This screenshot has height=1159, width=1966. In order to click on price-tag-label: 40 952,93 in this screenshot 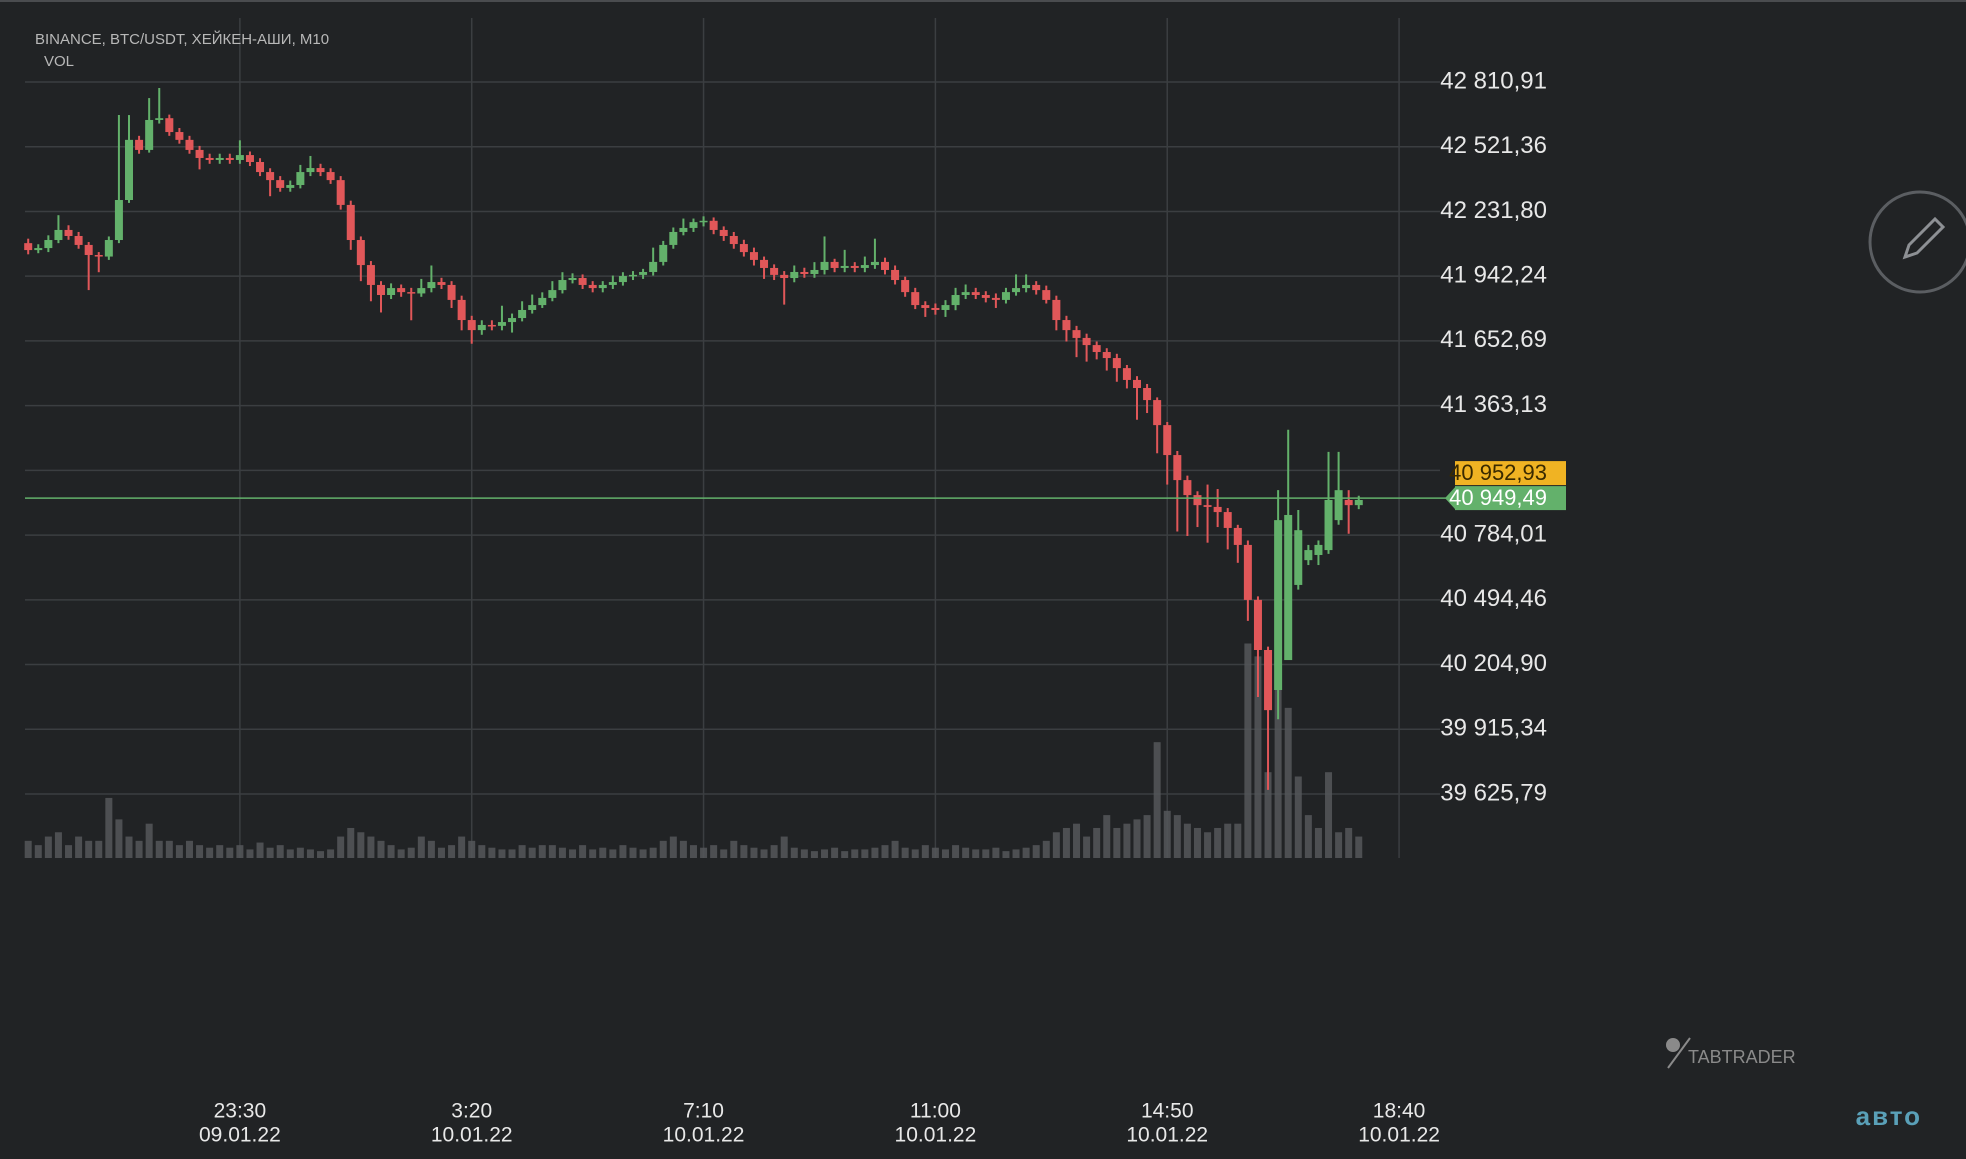, I will do `click(1498, 472)`.